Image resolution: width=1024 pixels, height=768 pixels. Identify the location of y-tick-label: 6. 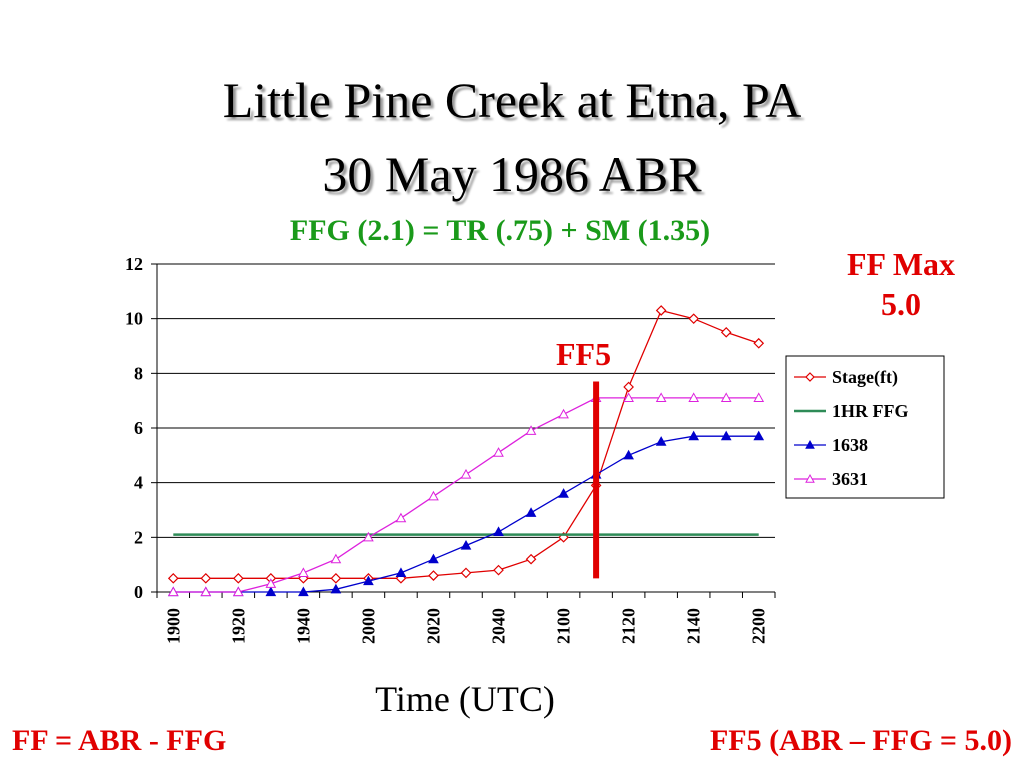
(138, 428).